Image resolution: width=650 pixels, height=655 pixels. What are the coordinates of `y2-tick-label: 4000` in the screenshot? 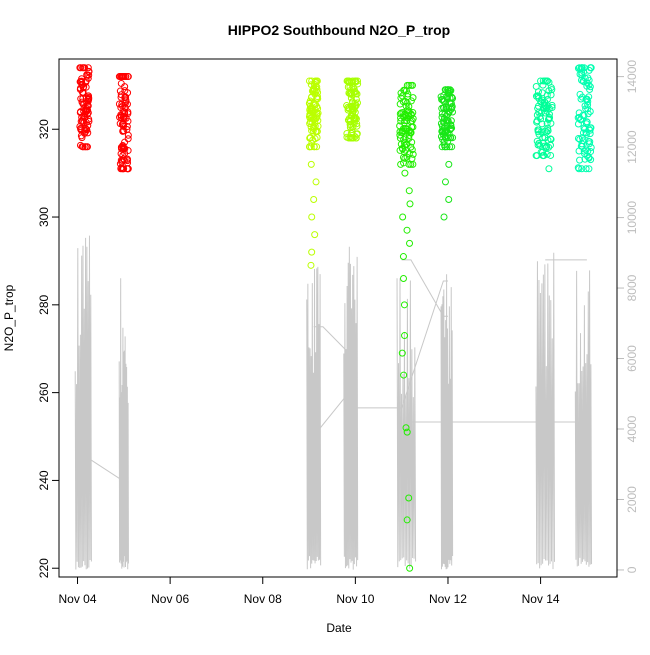 It's located at (632, 428).